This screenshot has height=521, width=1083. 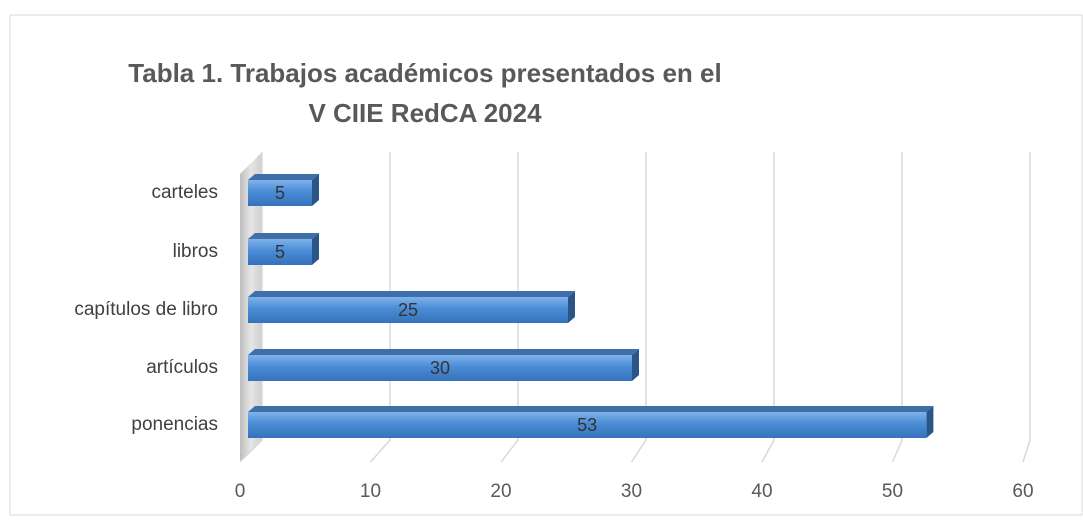 What do you see at coordinates (146, 309) in the screenshot?
I see `y-tick-label: capítulos de libro` at bounding box center [146, 309].